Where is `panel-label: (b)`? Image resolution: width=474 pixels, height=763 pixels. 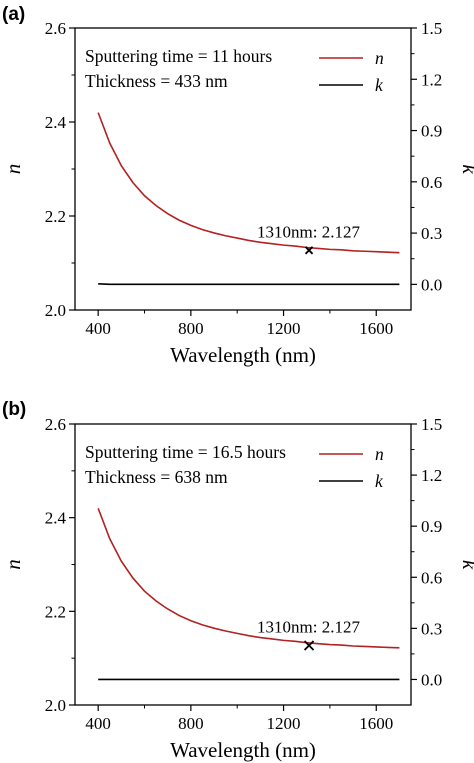
panel-label: (b) is located at coordinates (14, 409).